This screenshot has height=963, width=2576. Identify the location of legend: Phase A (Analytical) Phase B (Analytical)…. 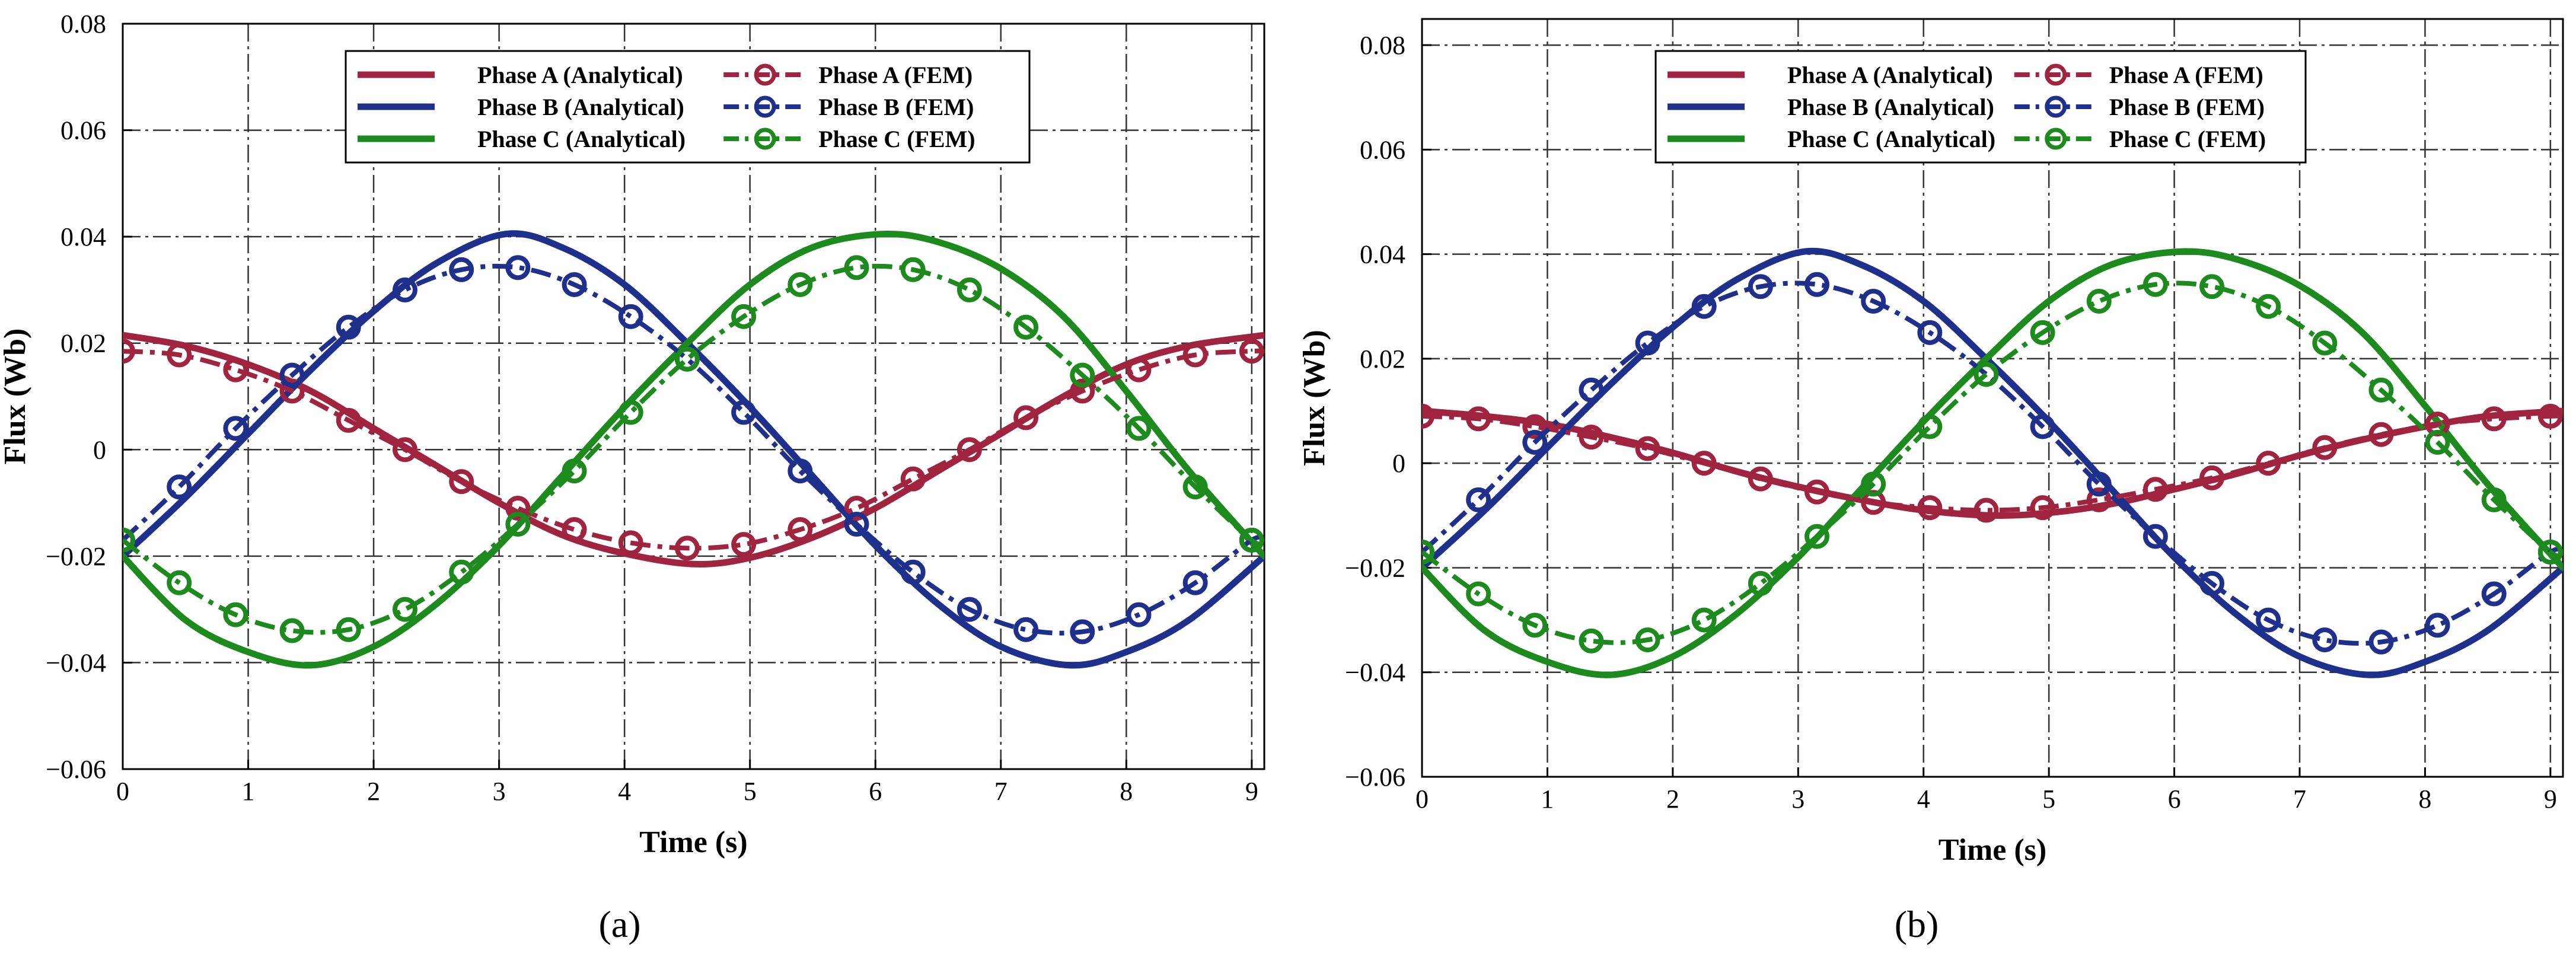
(1980, 107).